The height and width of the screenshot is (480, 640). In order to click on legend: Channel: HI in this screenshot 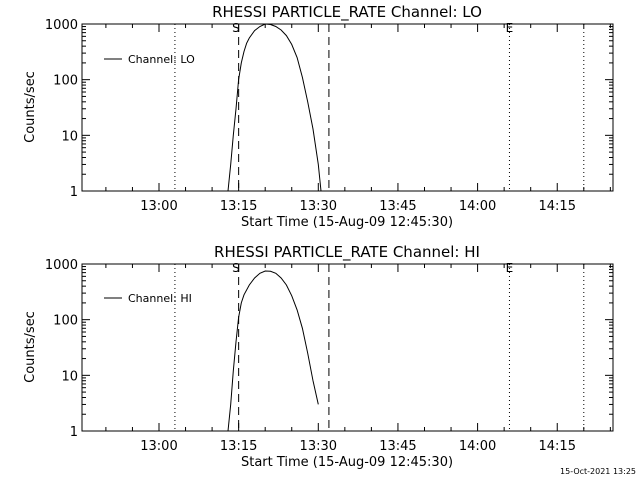, I will do `click(148, 298)`.